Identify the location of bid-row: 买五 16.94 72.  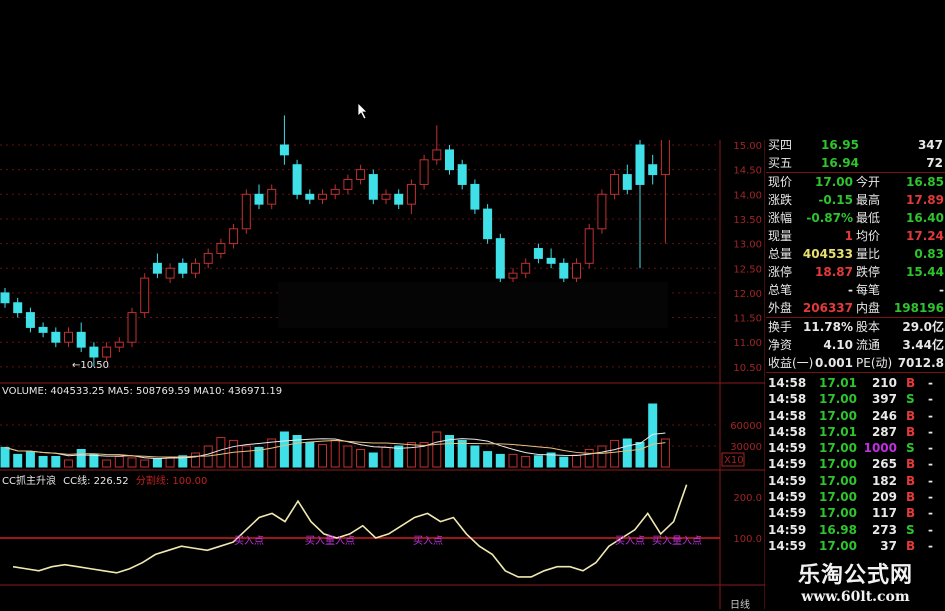
(855, 163).